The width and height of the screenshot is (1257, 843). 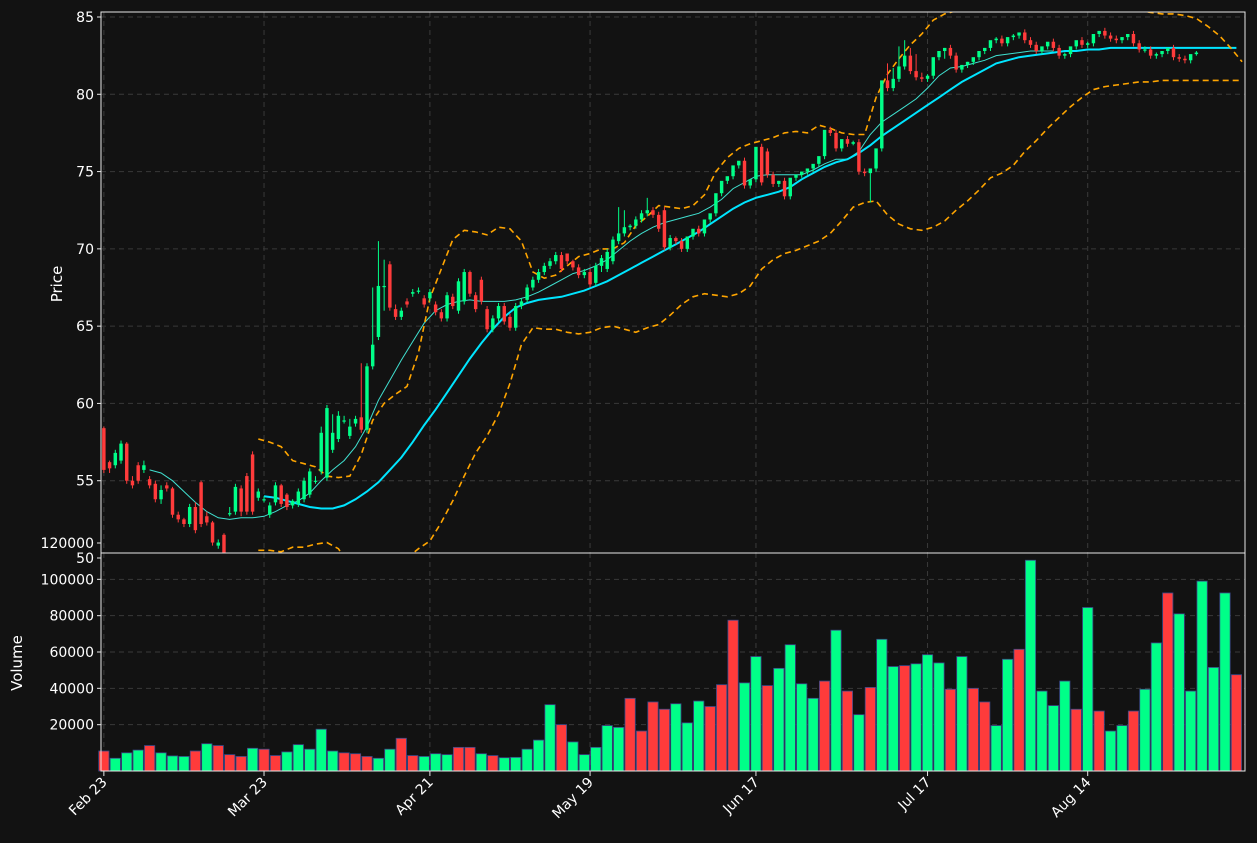 I want to click on volume-y-tick-label: 120000, so click(x=67, y=544).